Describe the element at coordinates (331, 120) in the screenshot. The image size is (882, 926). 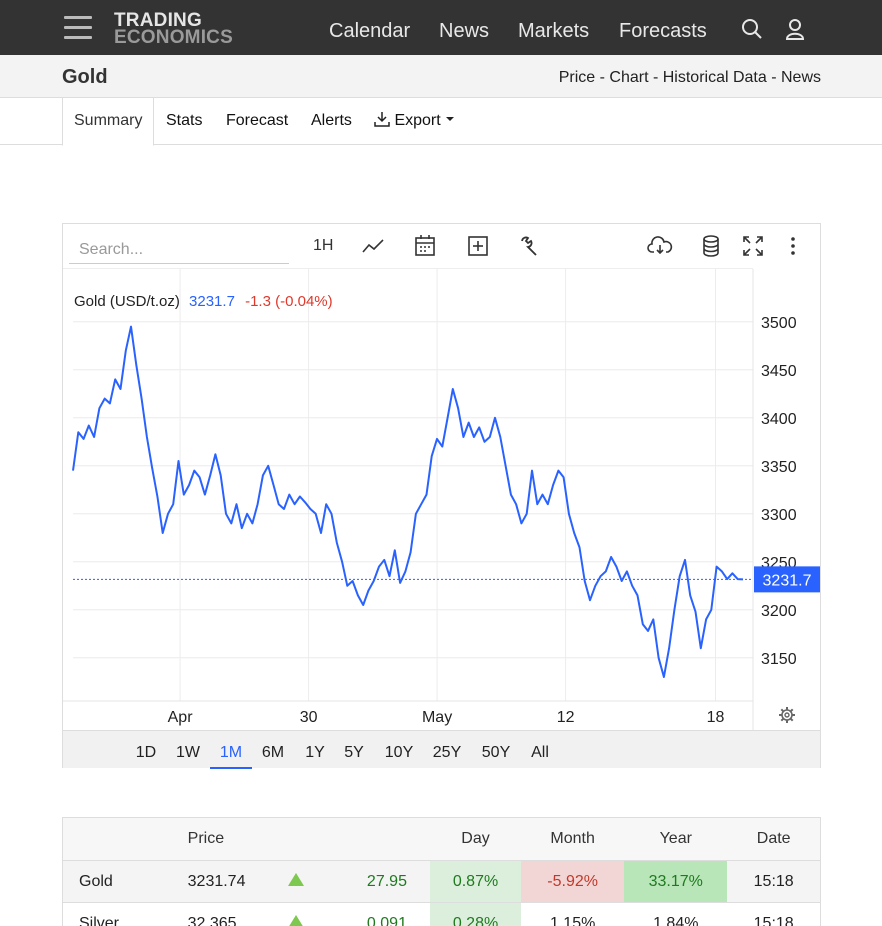
I see `tab-alerts: Alerts` at that location.